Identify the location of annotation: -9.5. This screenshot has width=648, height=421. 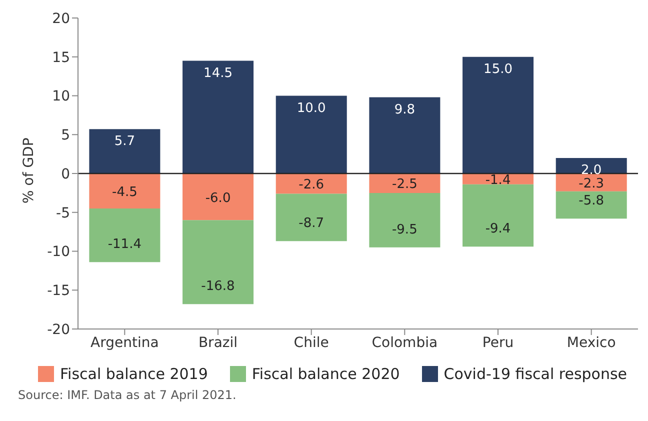
(405, 230).